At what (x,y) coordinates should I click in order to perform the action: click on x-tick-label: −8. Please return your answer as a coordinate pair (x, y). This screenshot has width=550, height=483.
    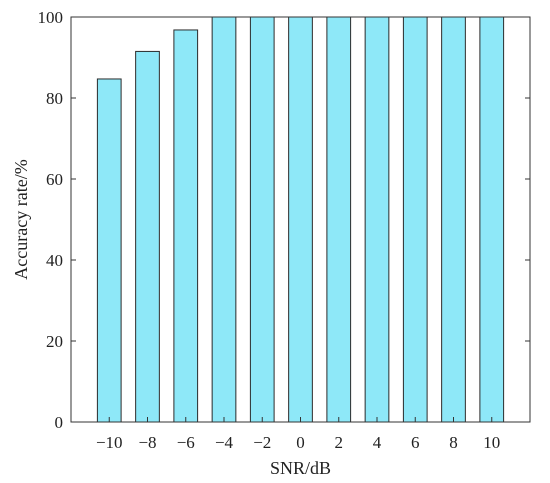
    Looking at the image, I should click on (147, 442).